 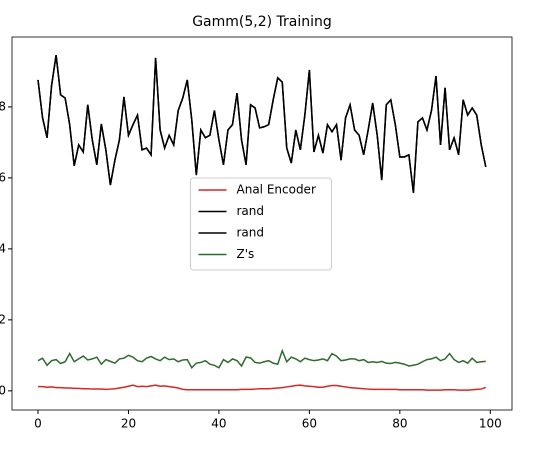 I want to click on legend-label: Z's, so click(x=246, y=254).